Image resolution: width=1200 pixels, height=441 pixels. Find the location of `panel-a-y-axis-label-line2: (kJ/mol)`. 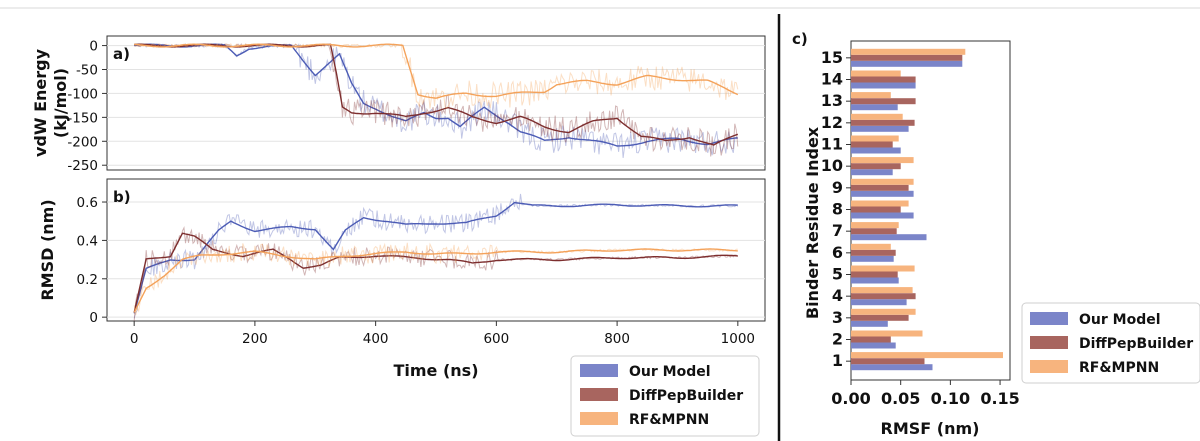

panel-a-y-axis-label-line2: (kJ/mol) is located at coordinates (60, 103).